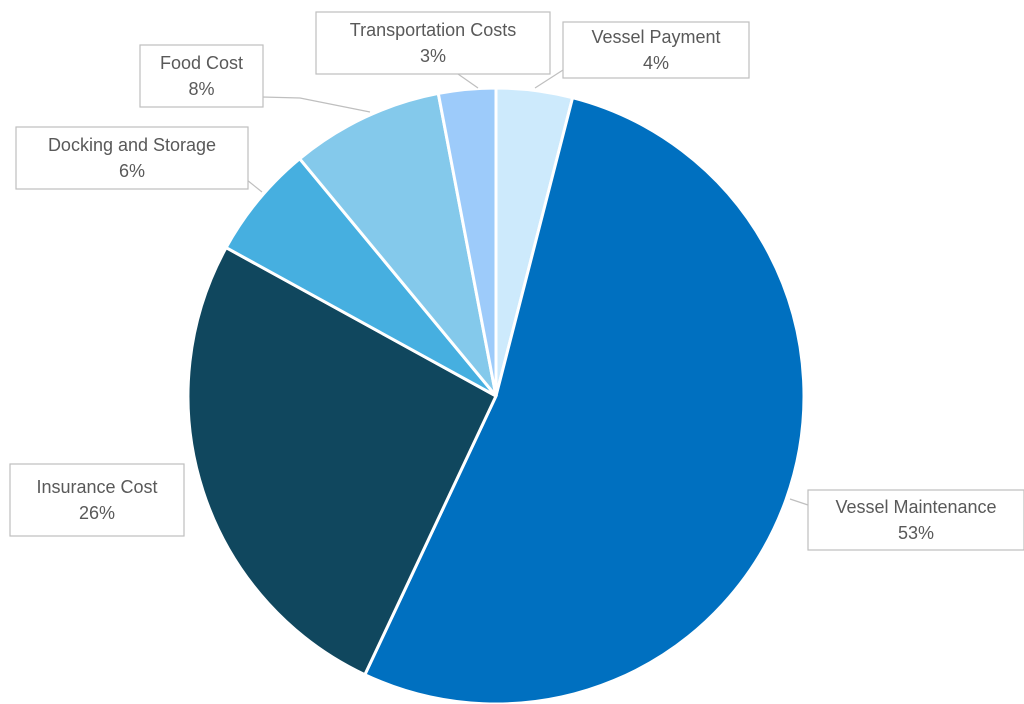 Image resolution: width=1024 pixels, height=704 pixels. Describe the element at coordinates (132, 145) in the screenshot. I see `data-label-name: Docking and Storage` at that location.